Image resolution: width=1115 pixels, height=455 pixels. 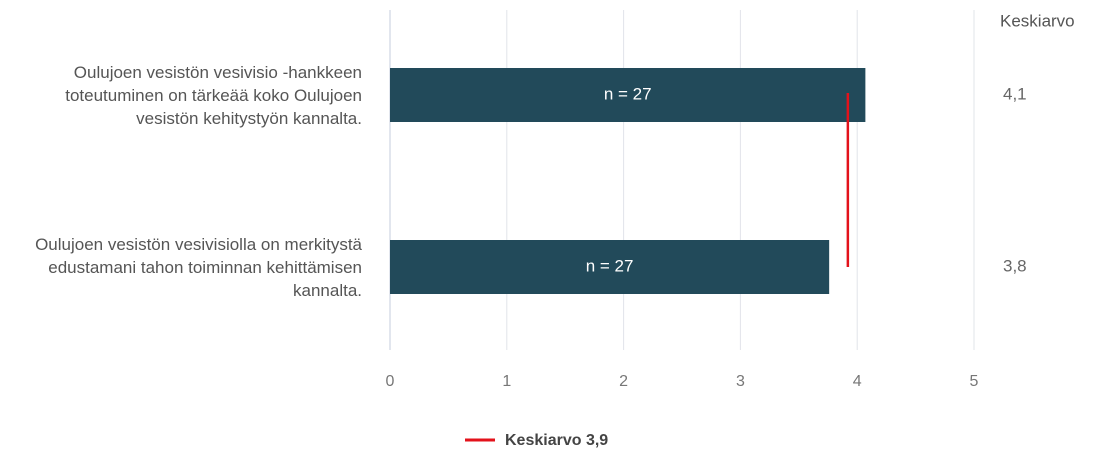 What do you see at coordinates (390, 381) in the screenshot?
I see `x-tick-label: 0` at bounding box center [390, 381].